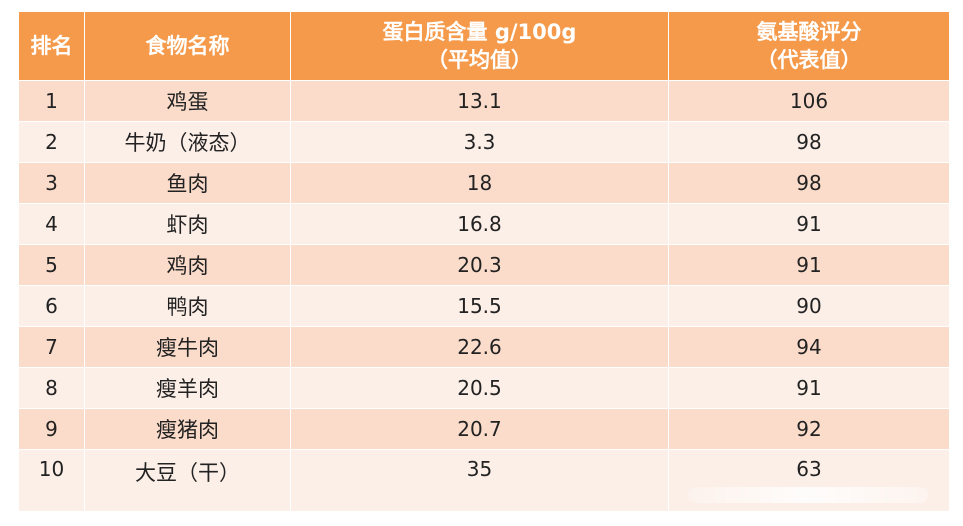  I want to click on cell-score: 92, so click(809, 428).